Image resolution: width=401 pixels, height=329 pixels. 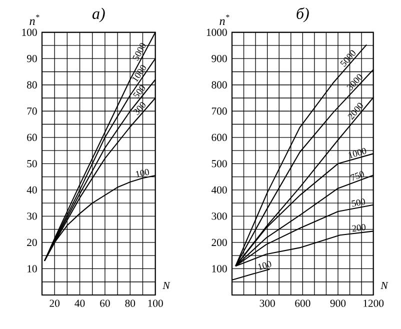 What do you see at coordinates (219, 111) in the screenshot?
I see `y-tick-label: 700` at bounding box center [219, 111].